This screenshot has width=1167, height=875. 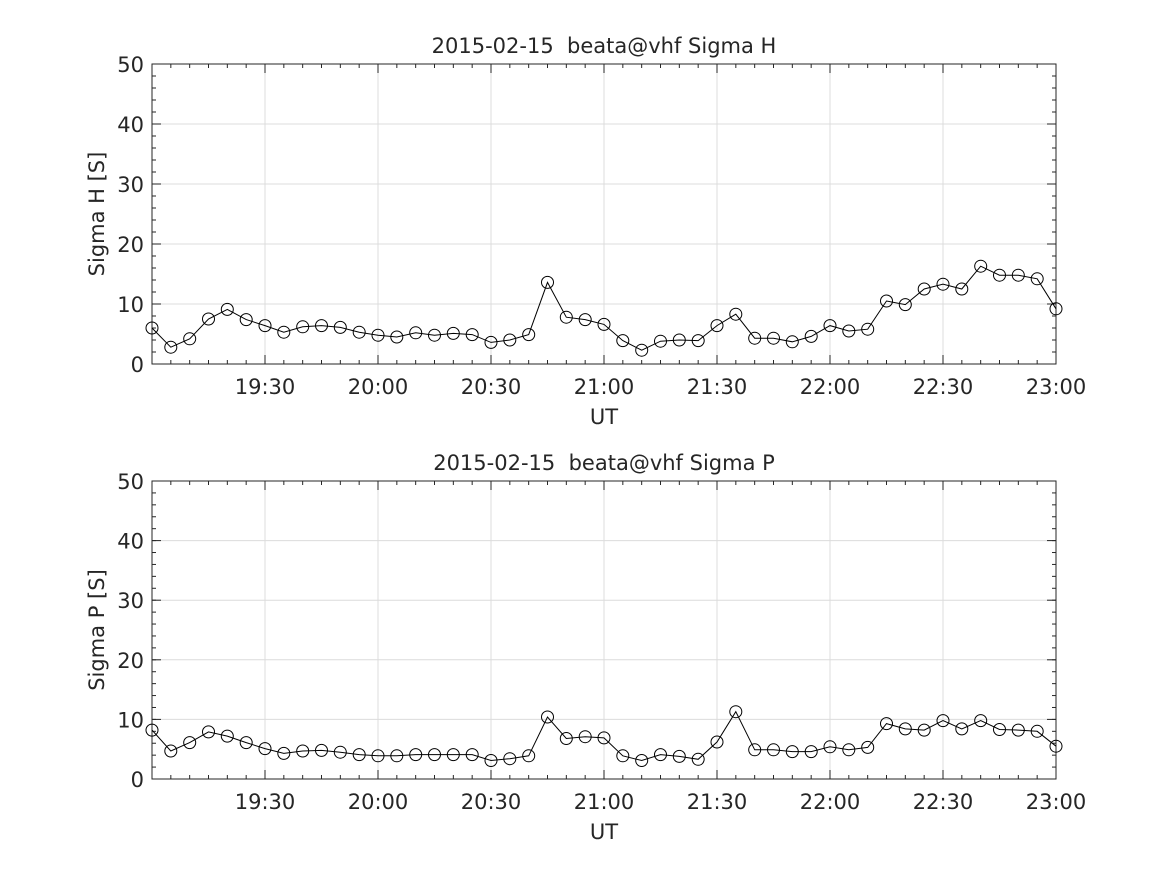 What do you see at coordinates (491, 387) in the screenshot?
I see `x-tick-label: 20:30` at bounding box center [491, 387].